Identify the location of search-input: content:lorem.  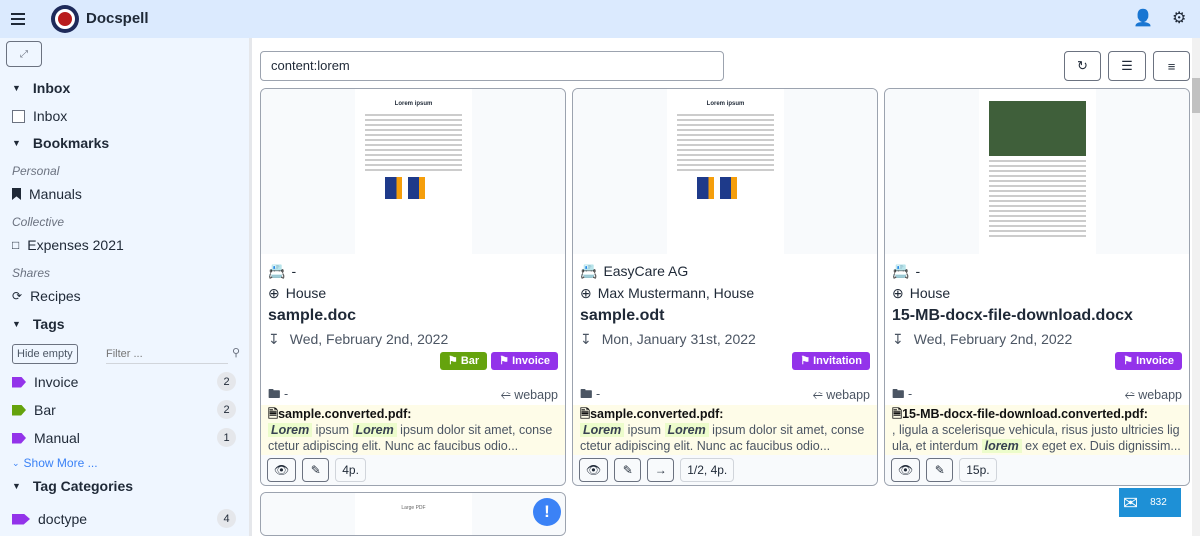
(492, 66).